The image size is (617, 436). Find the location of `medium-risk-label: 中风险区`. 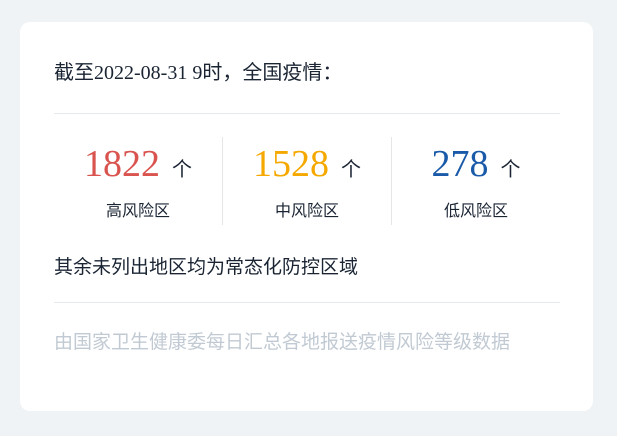

medium-risk-label: 中风险区 is located at coordinates (306, 210).